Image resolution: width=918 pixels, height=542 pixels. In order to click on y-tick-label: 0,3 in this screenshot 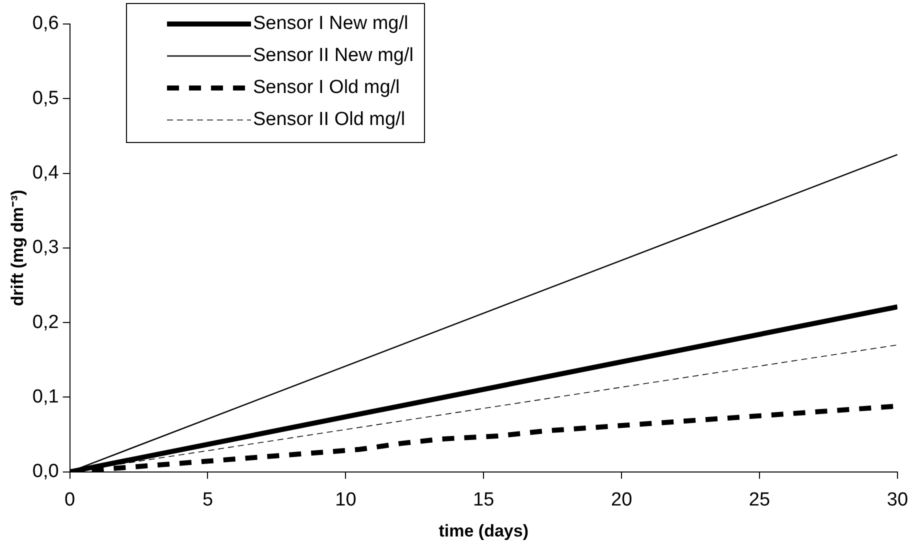, I will do `click(45, 247)`.